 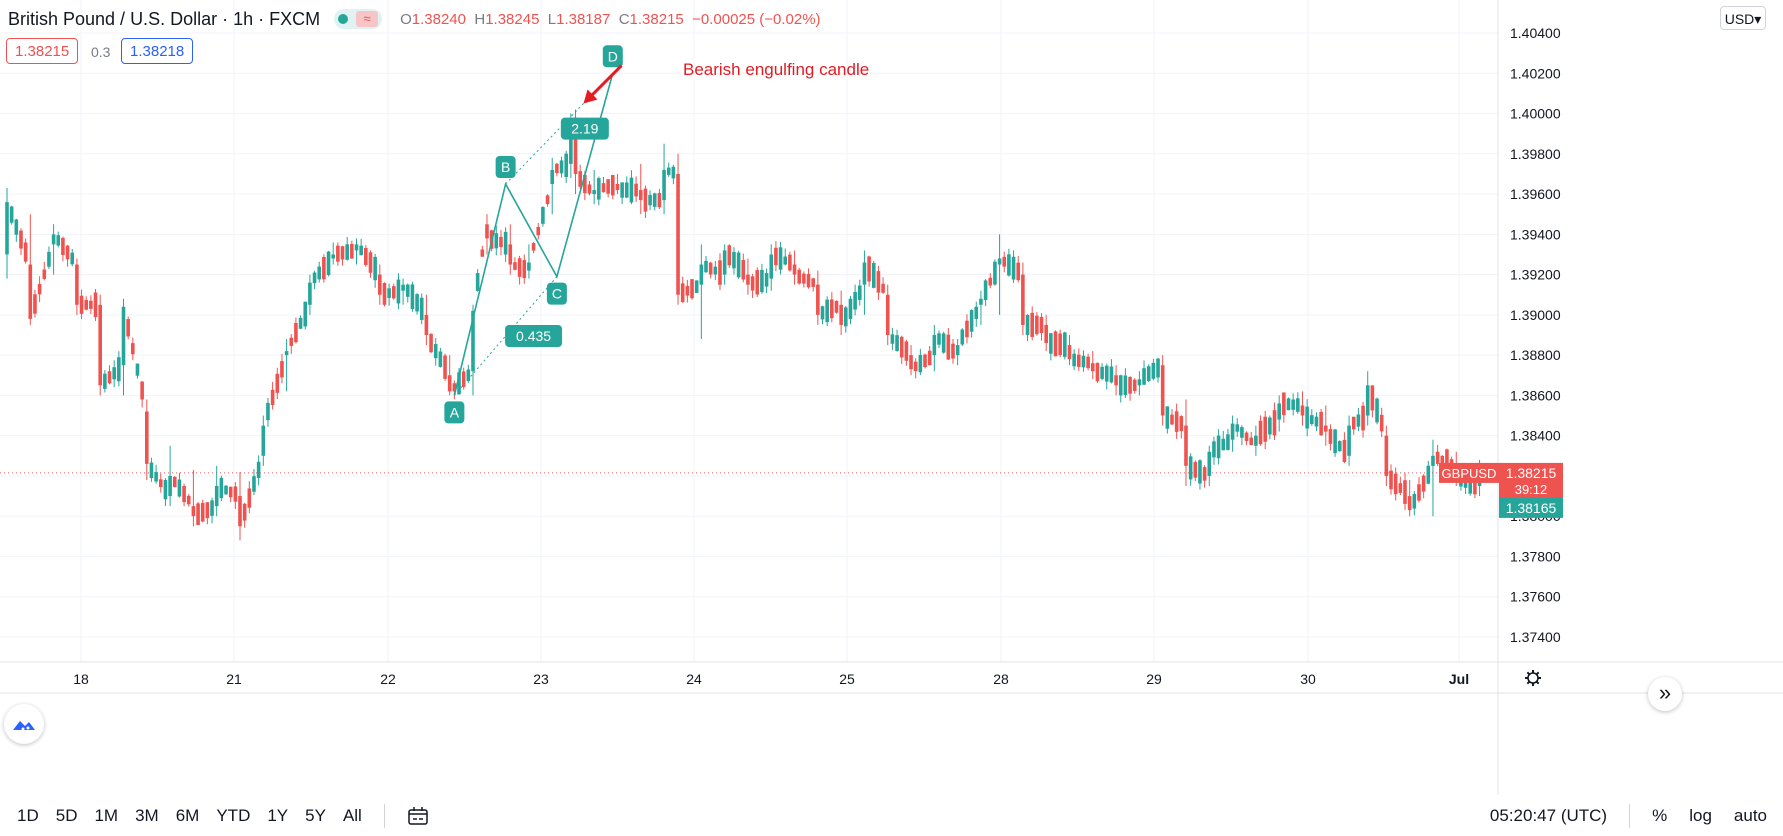 I want to click on pattern-point-d: D, so click(x=612, y=56).